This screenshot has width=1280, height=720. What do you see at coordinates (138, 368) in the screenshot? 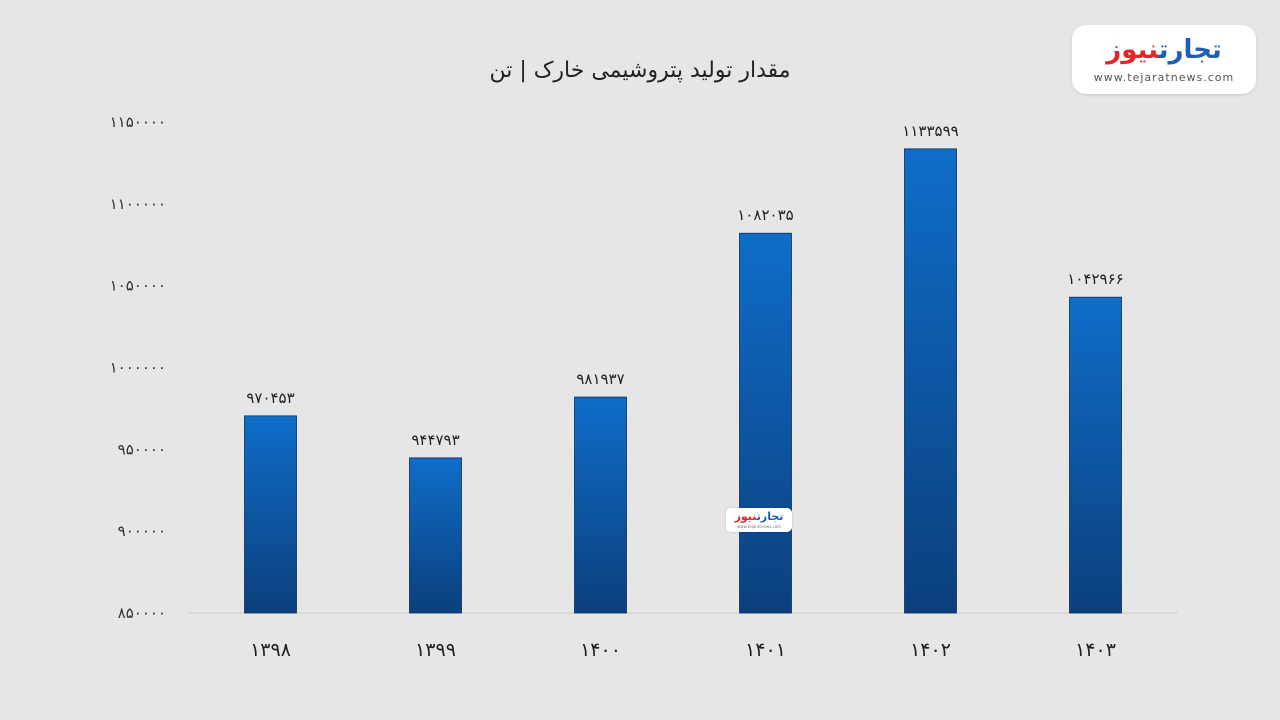
I see `y-tick-label: ۱۰۰۰۰۰۰` at bounding box center [138, 368].